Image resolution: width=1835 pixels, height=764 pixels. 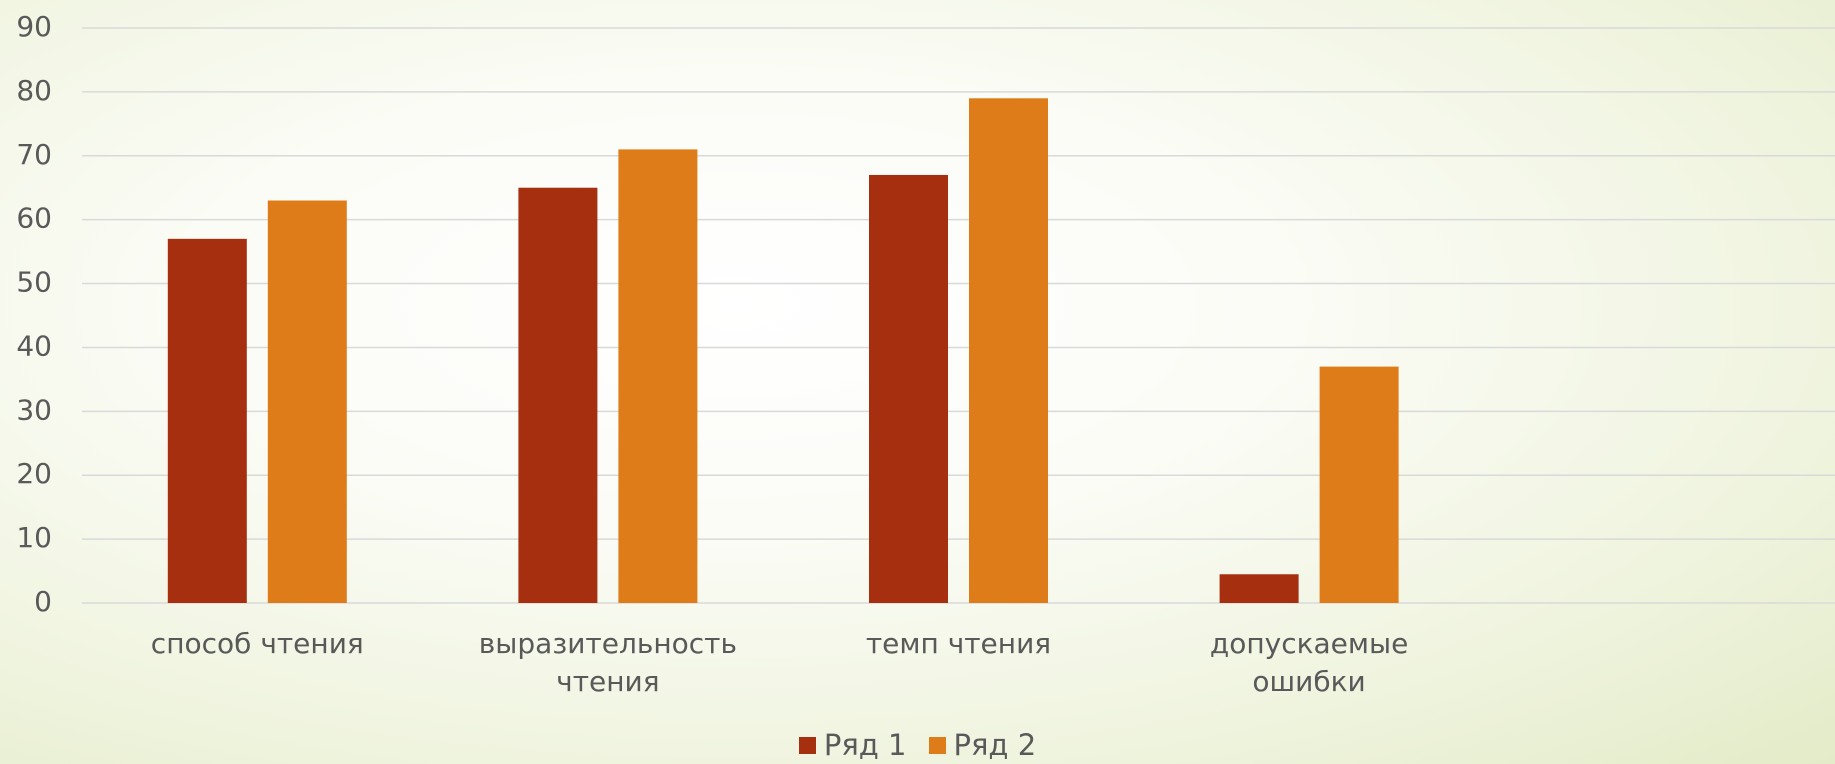 I want to click on x-tick-label: допускаемые ошибки, so click(x=1309, y=662).